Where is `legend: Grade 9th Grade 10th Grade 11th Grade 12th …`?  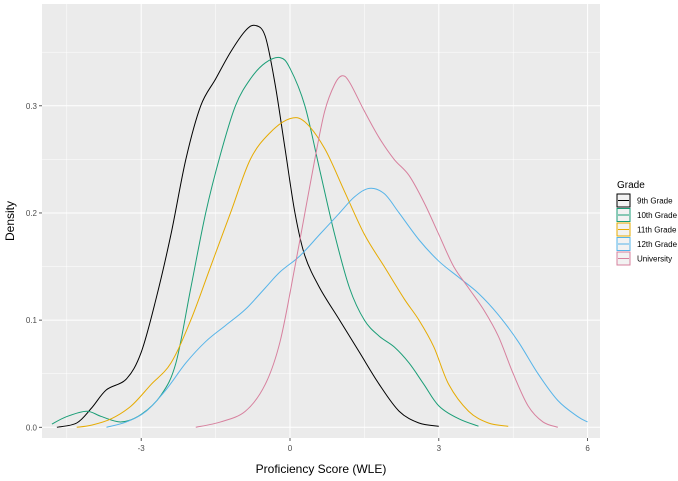
legend: Grade 9th Grade 10th Grade 11th Grade 12th … is located at coordinates (647, 223).